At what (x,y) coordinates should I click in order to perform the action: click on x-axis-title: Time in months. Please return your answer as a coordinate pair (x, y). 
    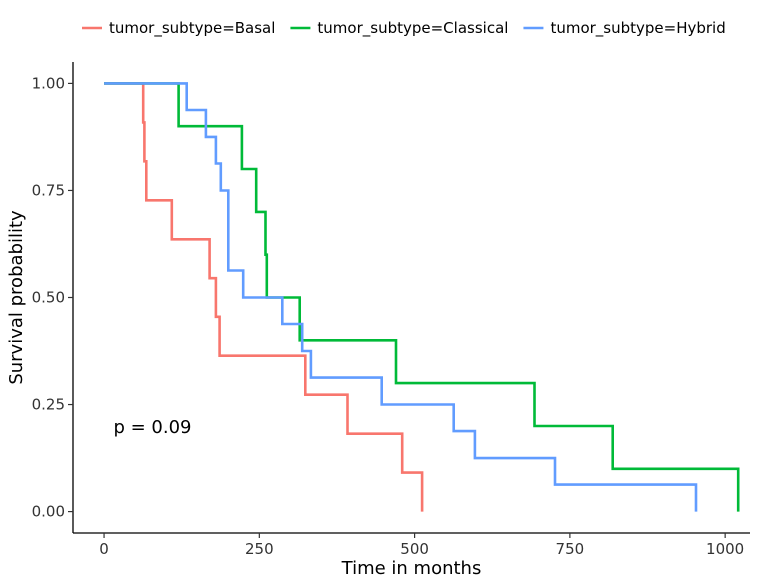
    Looking at the image, I should click on (411, 568).